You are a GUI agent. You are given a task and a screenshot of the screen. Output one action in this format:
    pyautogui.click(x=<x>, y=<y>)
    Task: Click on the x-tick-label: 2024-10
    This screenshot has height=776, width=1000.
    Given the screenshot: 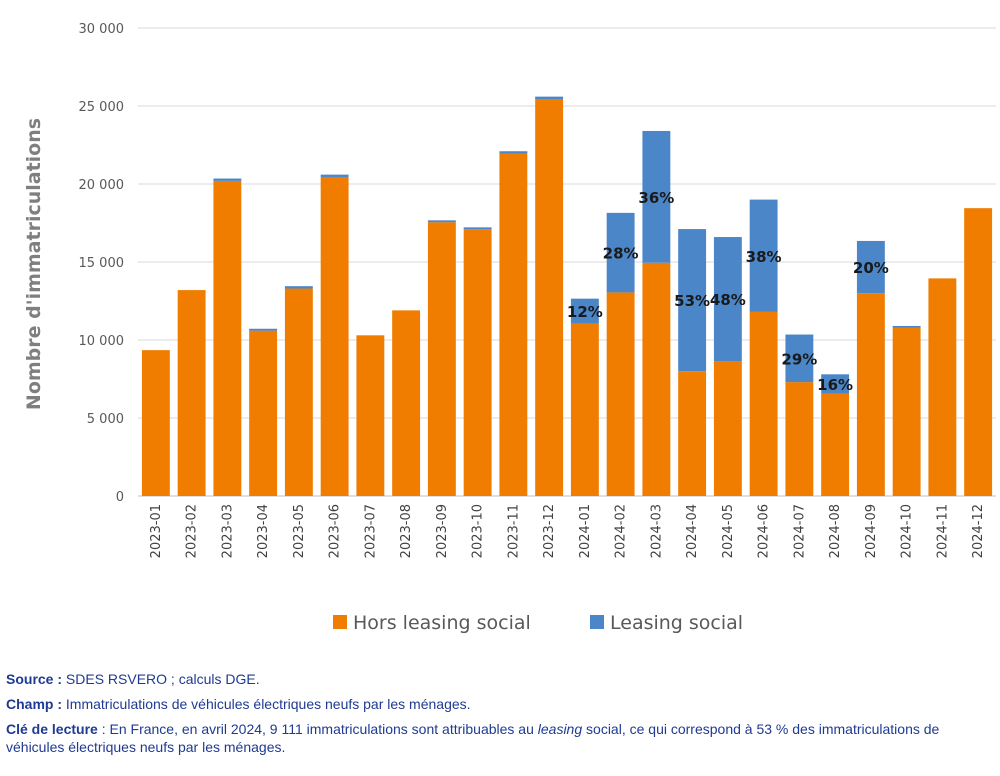 What is the action you would take?
    pyautogui.click(x=907, y=531)
    